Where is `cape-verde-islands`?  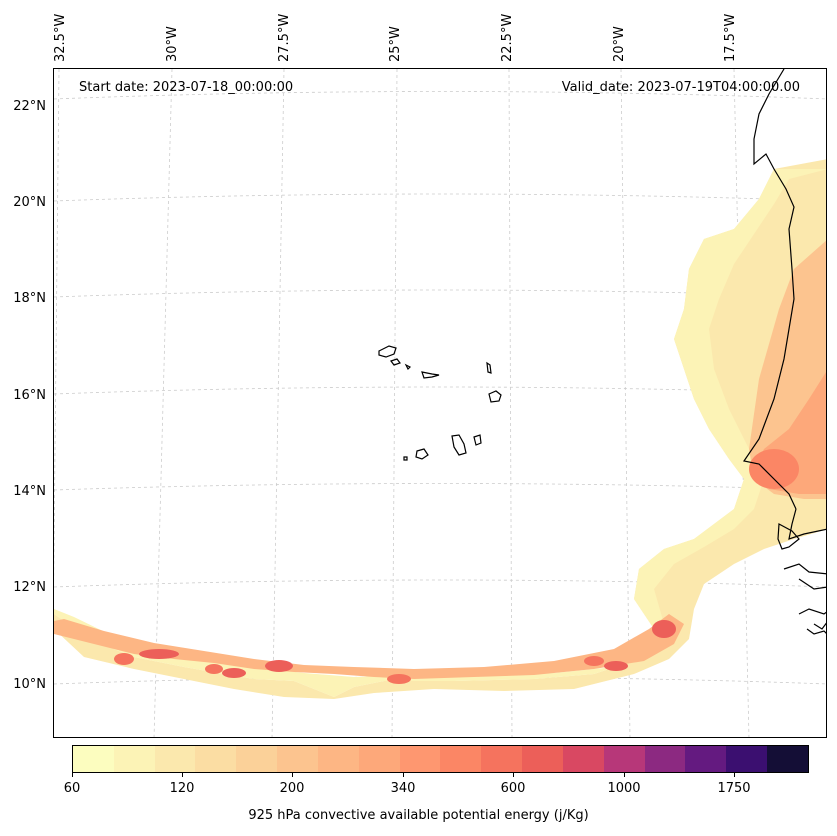 cape-verde-islands is located at coordinates (440, 403).